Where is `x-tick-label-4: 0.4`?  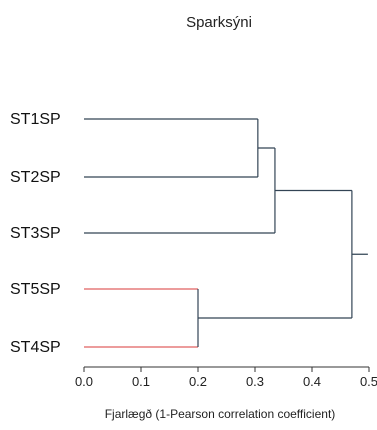
x-tick-label-4: 0.4 is located at coordinates (312, 381).